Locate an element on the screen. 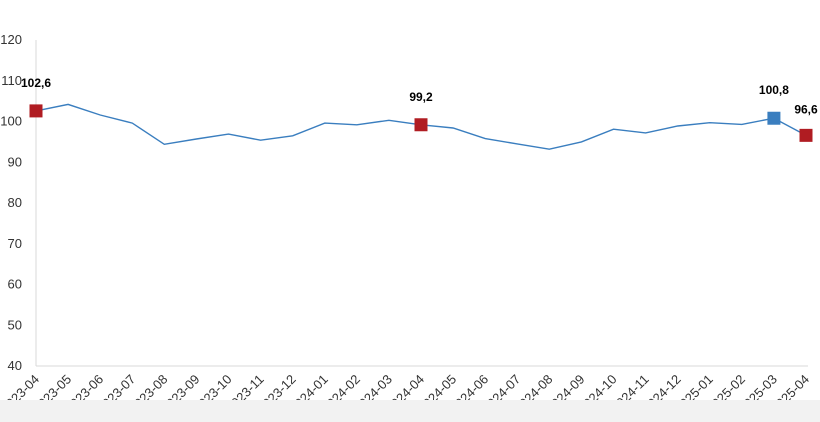  highlight-markers is located at coordinates (421, 123).